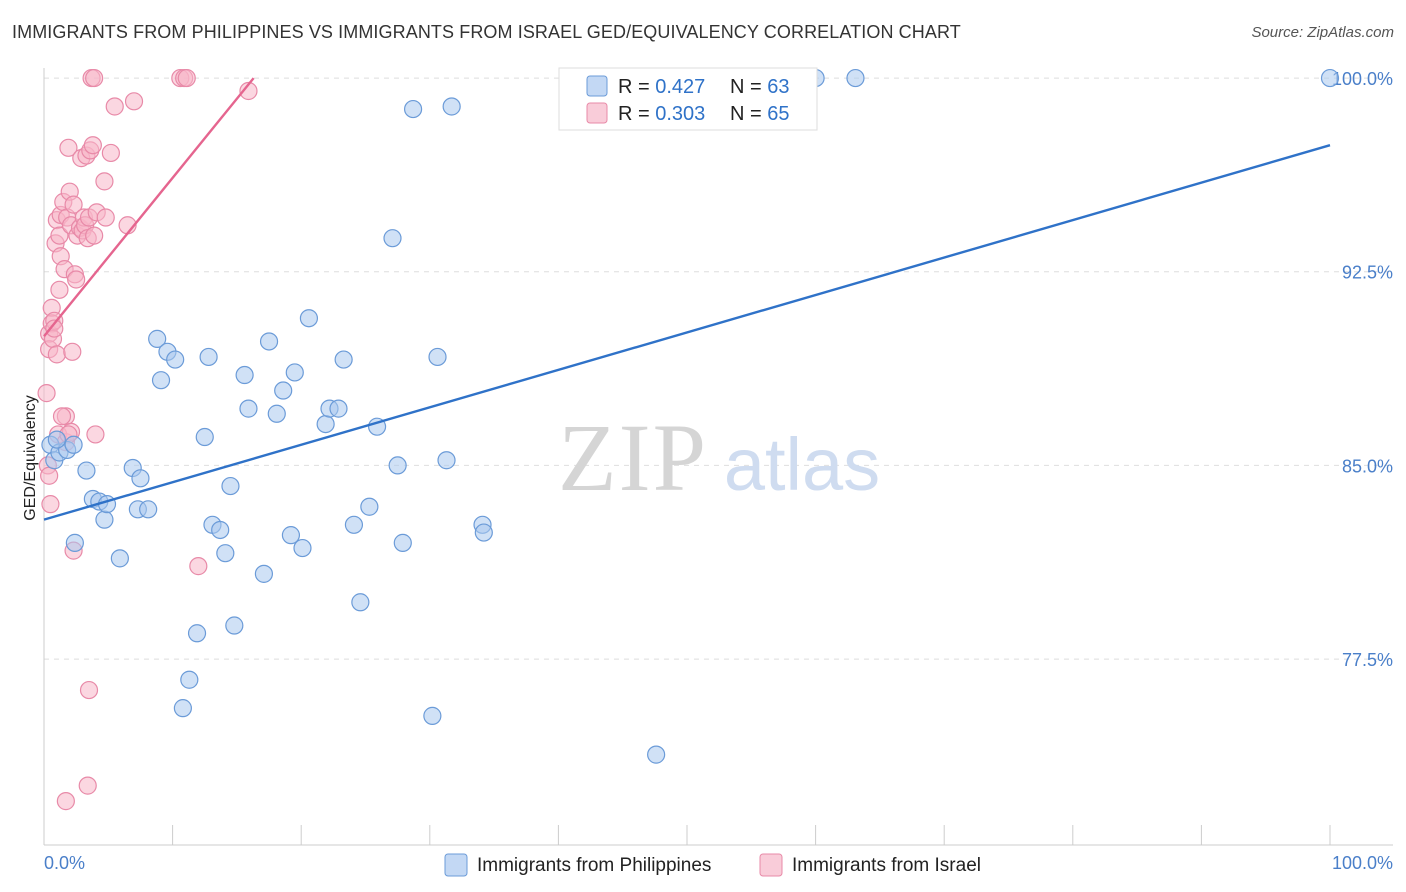 The width and height of the screenshot is (1406, 892). I want to click on watermark-zip: ZIP, so click(633, 457).